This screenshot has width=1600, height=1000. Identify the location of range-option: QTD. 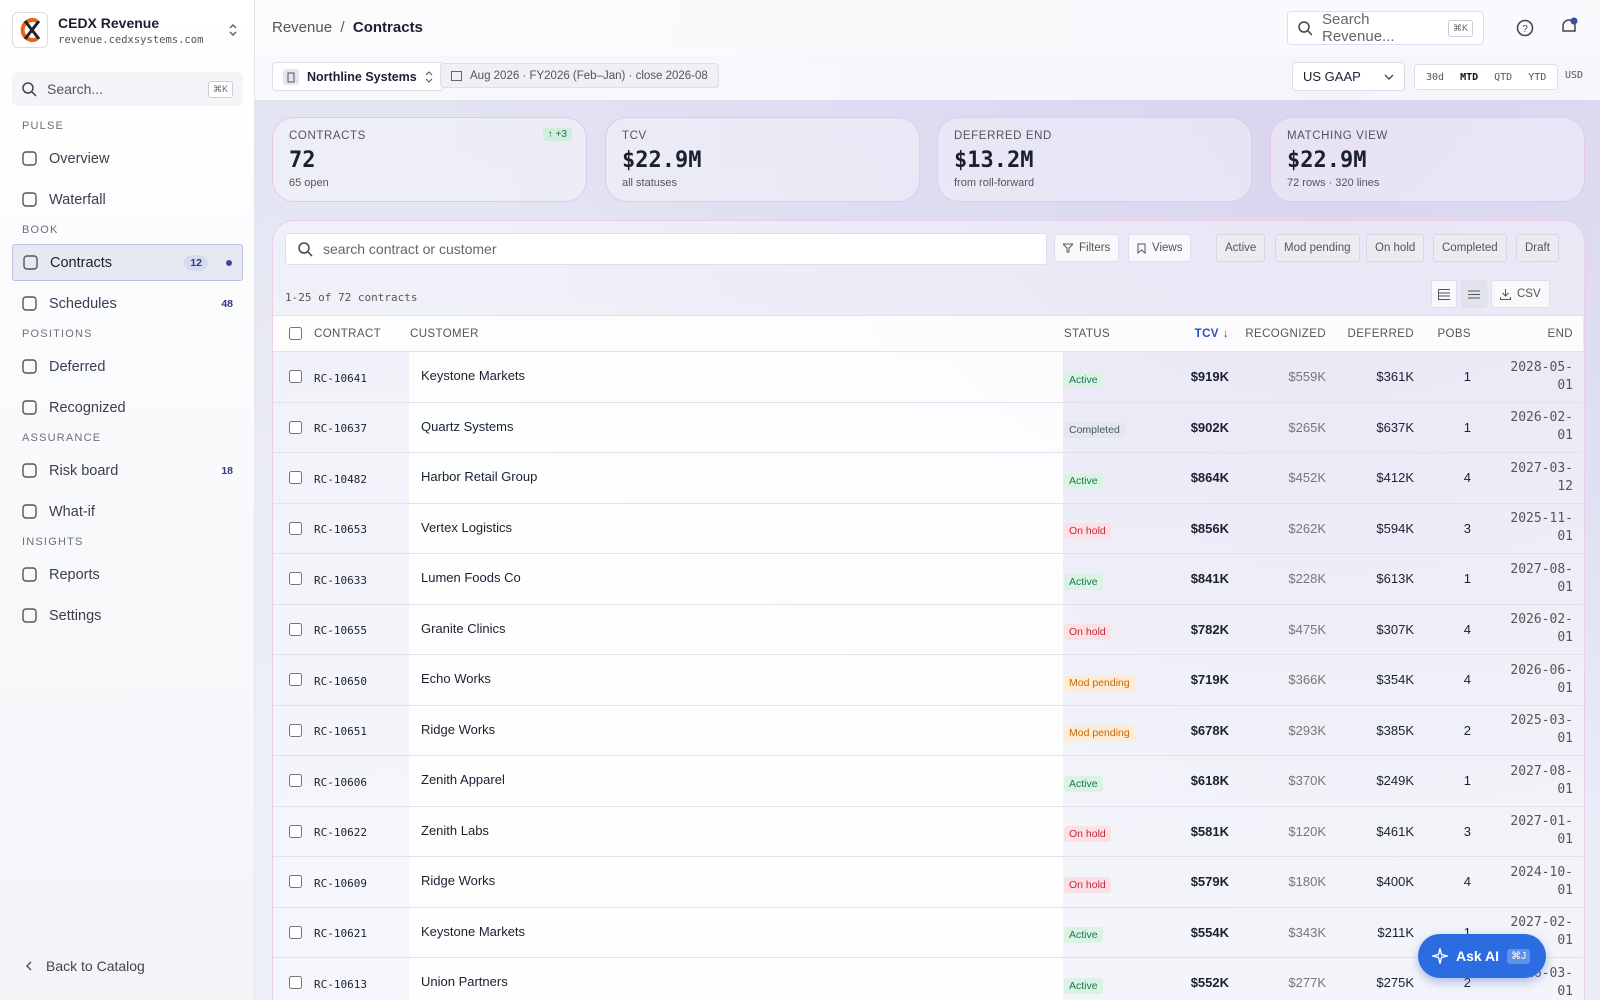
(1503, 77).